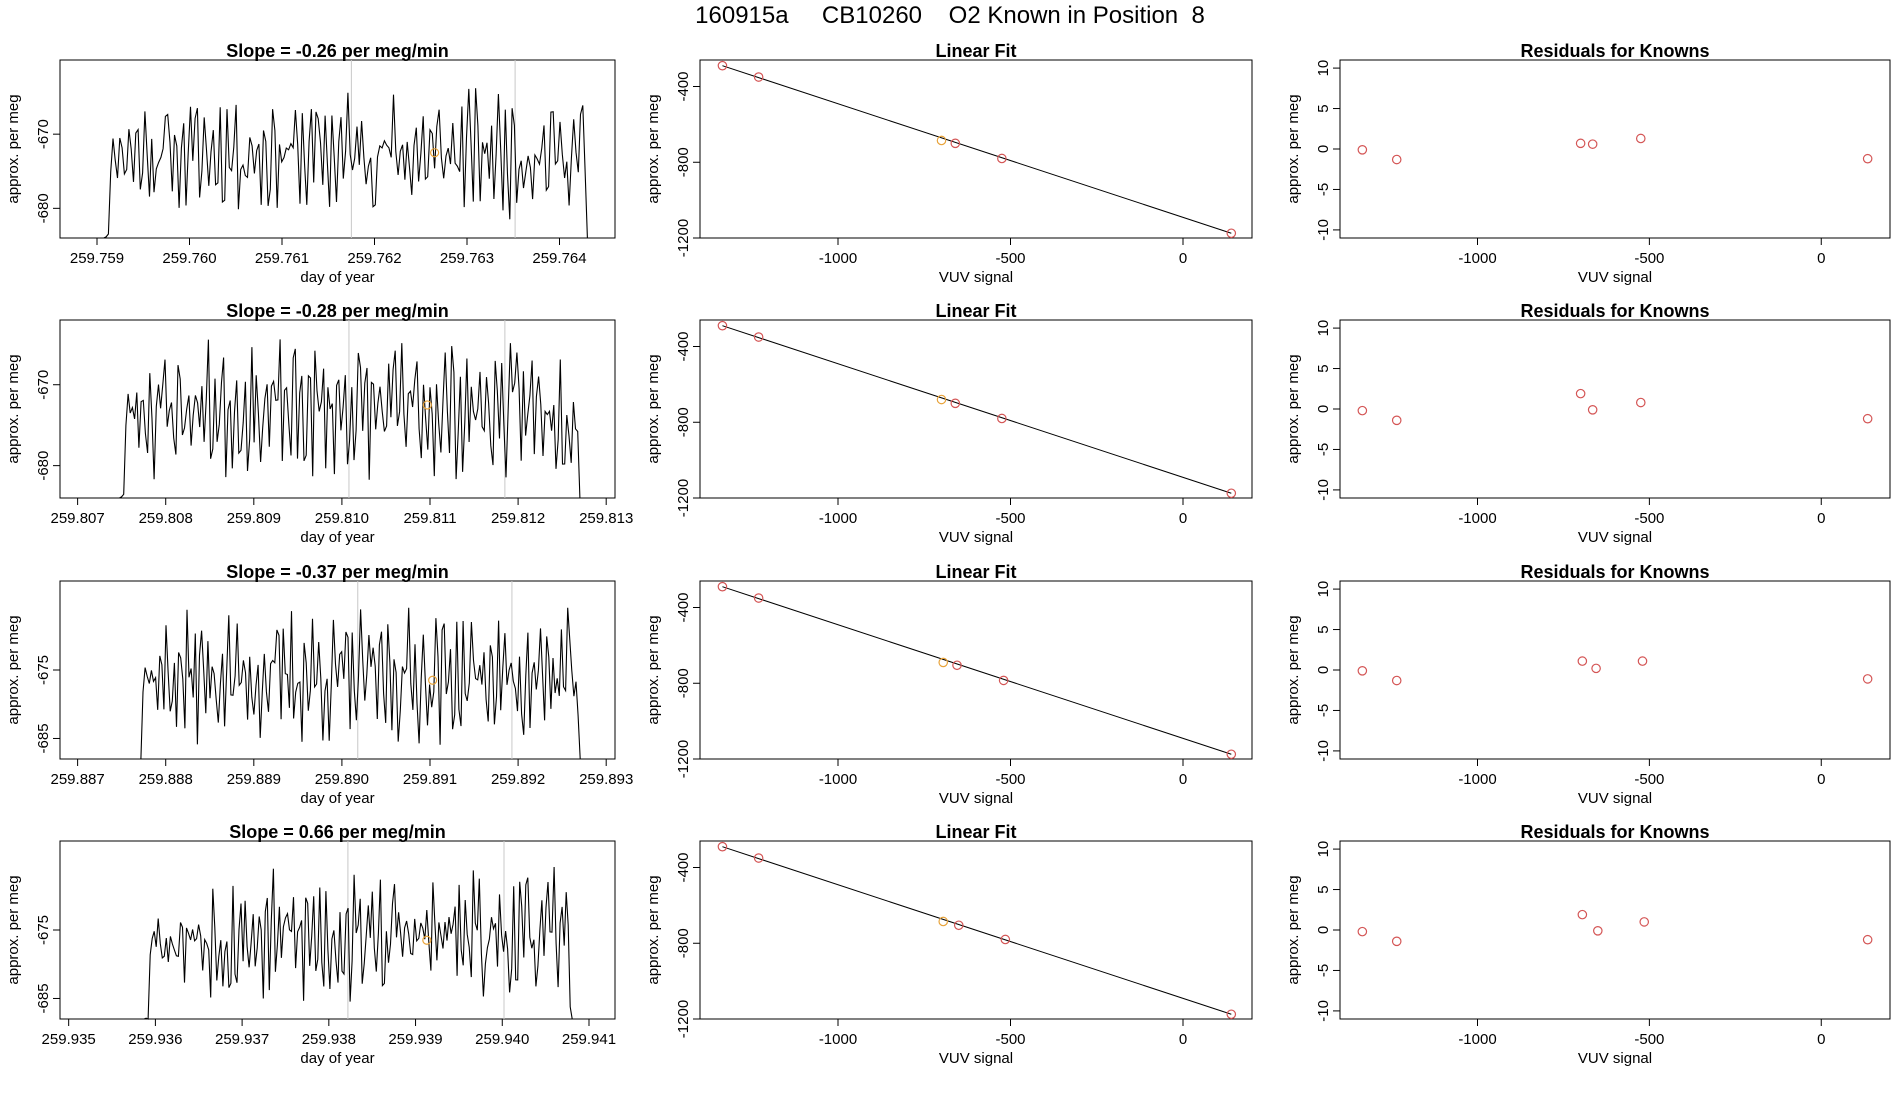 This screenshot has width=1900, height=1100. I want to click on x-tick-label: 259.941, so click(589, 1039).